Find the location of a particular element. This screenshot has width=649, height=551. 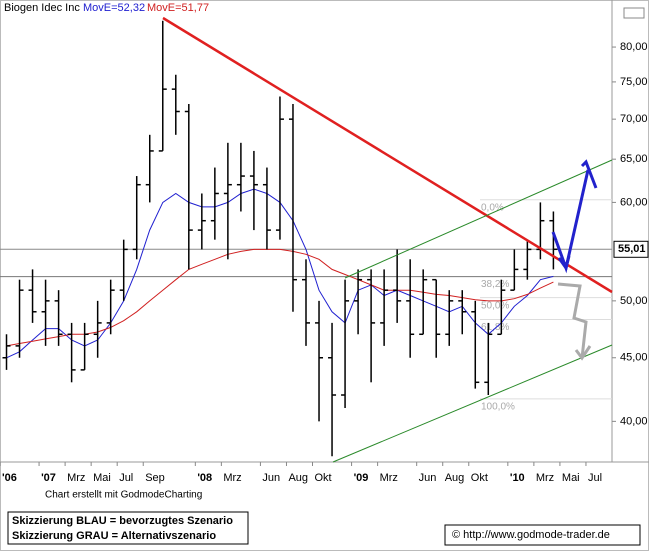

x-tick-label: '06 is located at coordinates (9, 478).